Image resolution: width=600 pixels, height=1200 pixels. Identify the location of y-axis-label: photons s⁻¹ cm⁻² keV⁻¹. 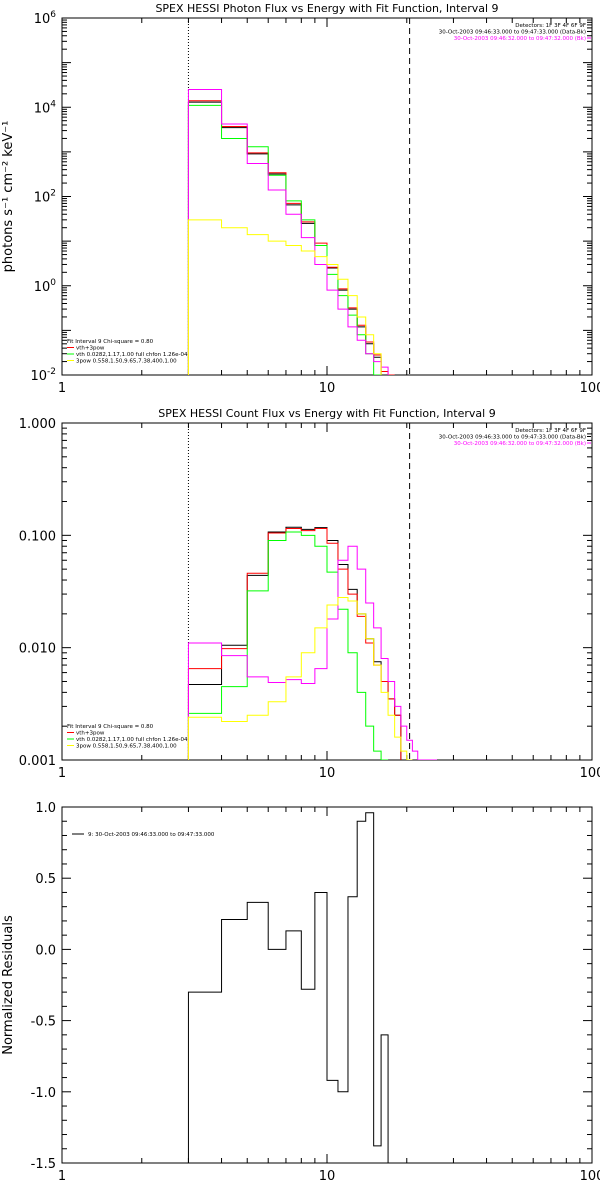
(8, 197).